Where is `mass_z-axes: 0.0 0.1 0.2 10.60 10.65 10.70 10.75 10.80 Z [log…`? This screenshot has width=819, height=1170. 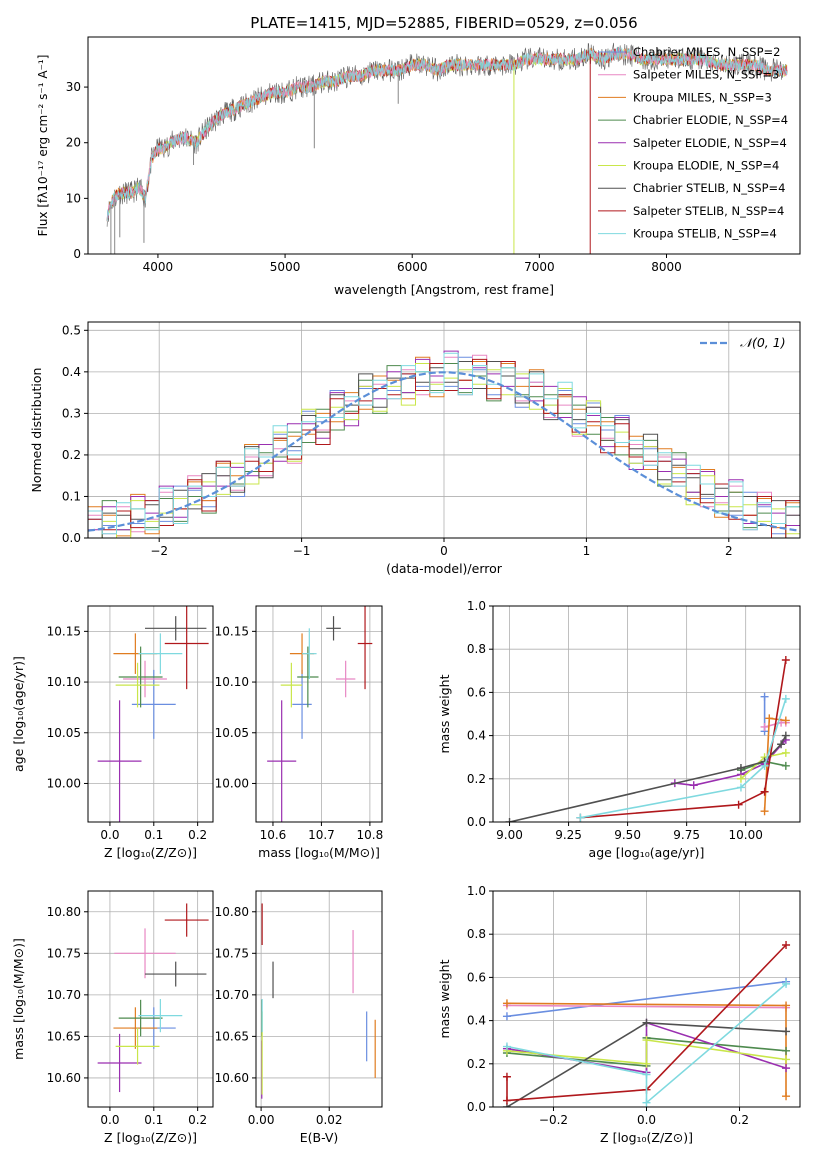 mass_z-axes: 0.0 0.1 0.2 10.60 10.65 10.70 10.75 10.80 Z [log… is located at coordinates (112, 1017).